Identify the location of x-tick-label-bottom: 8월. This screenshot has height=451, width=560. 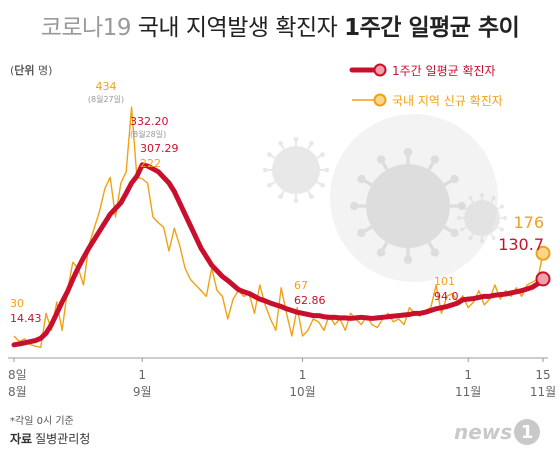
(17, 392).